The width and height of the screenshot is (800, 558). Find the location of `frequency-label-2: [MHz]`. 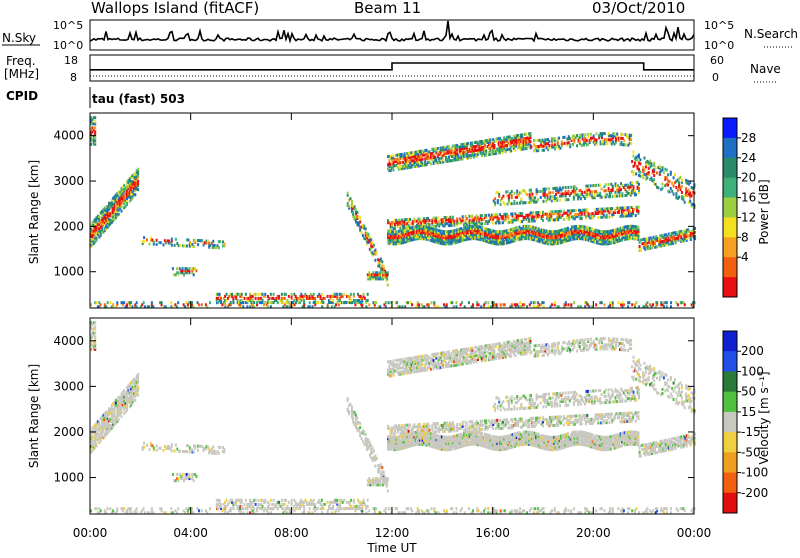

frequency-label-2: [MHz] is located at coordinates (21, 74).